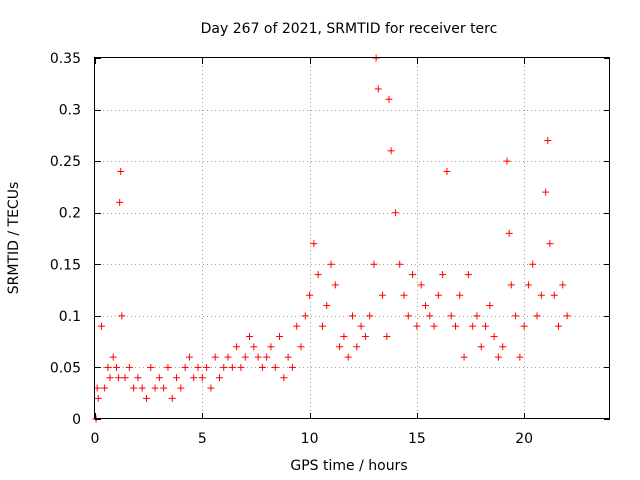 The height and width of the screenshot is (480, 640). What do you see at coordinates (70, 317) in the screenshot?
I see `y-tick-label: 0.1` at bounding box center [70, 317].